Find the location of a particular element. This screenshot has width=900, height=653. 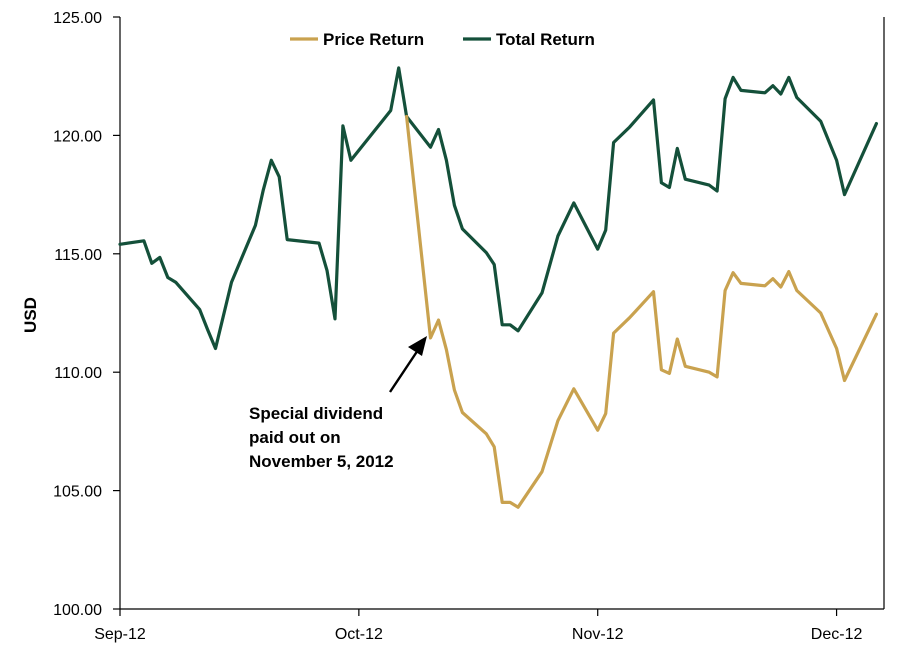

annotation-arrow-shaft is located at coordinates (404, 371).